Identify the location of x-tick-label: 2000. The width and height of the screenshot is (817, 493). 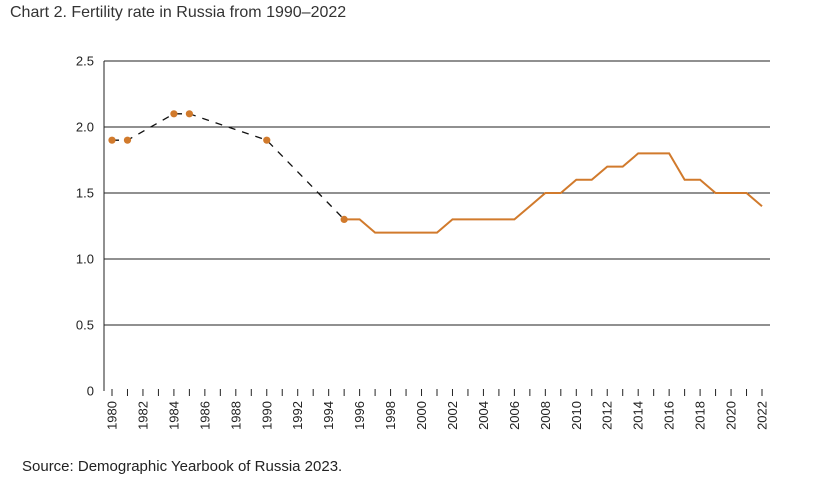
(421, 415).